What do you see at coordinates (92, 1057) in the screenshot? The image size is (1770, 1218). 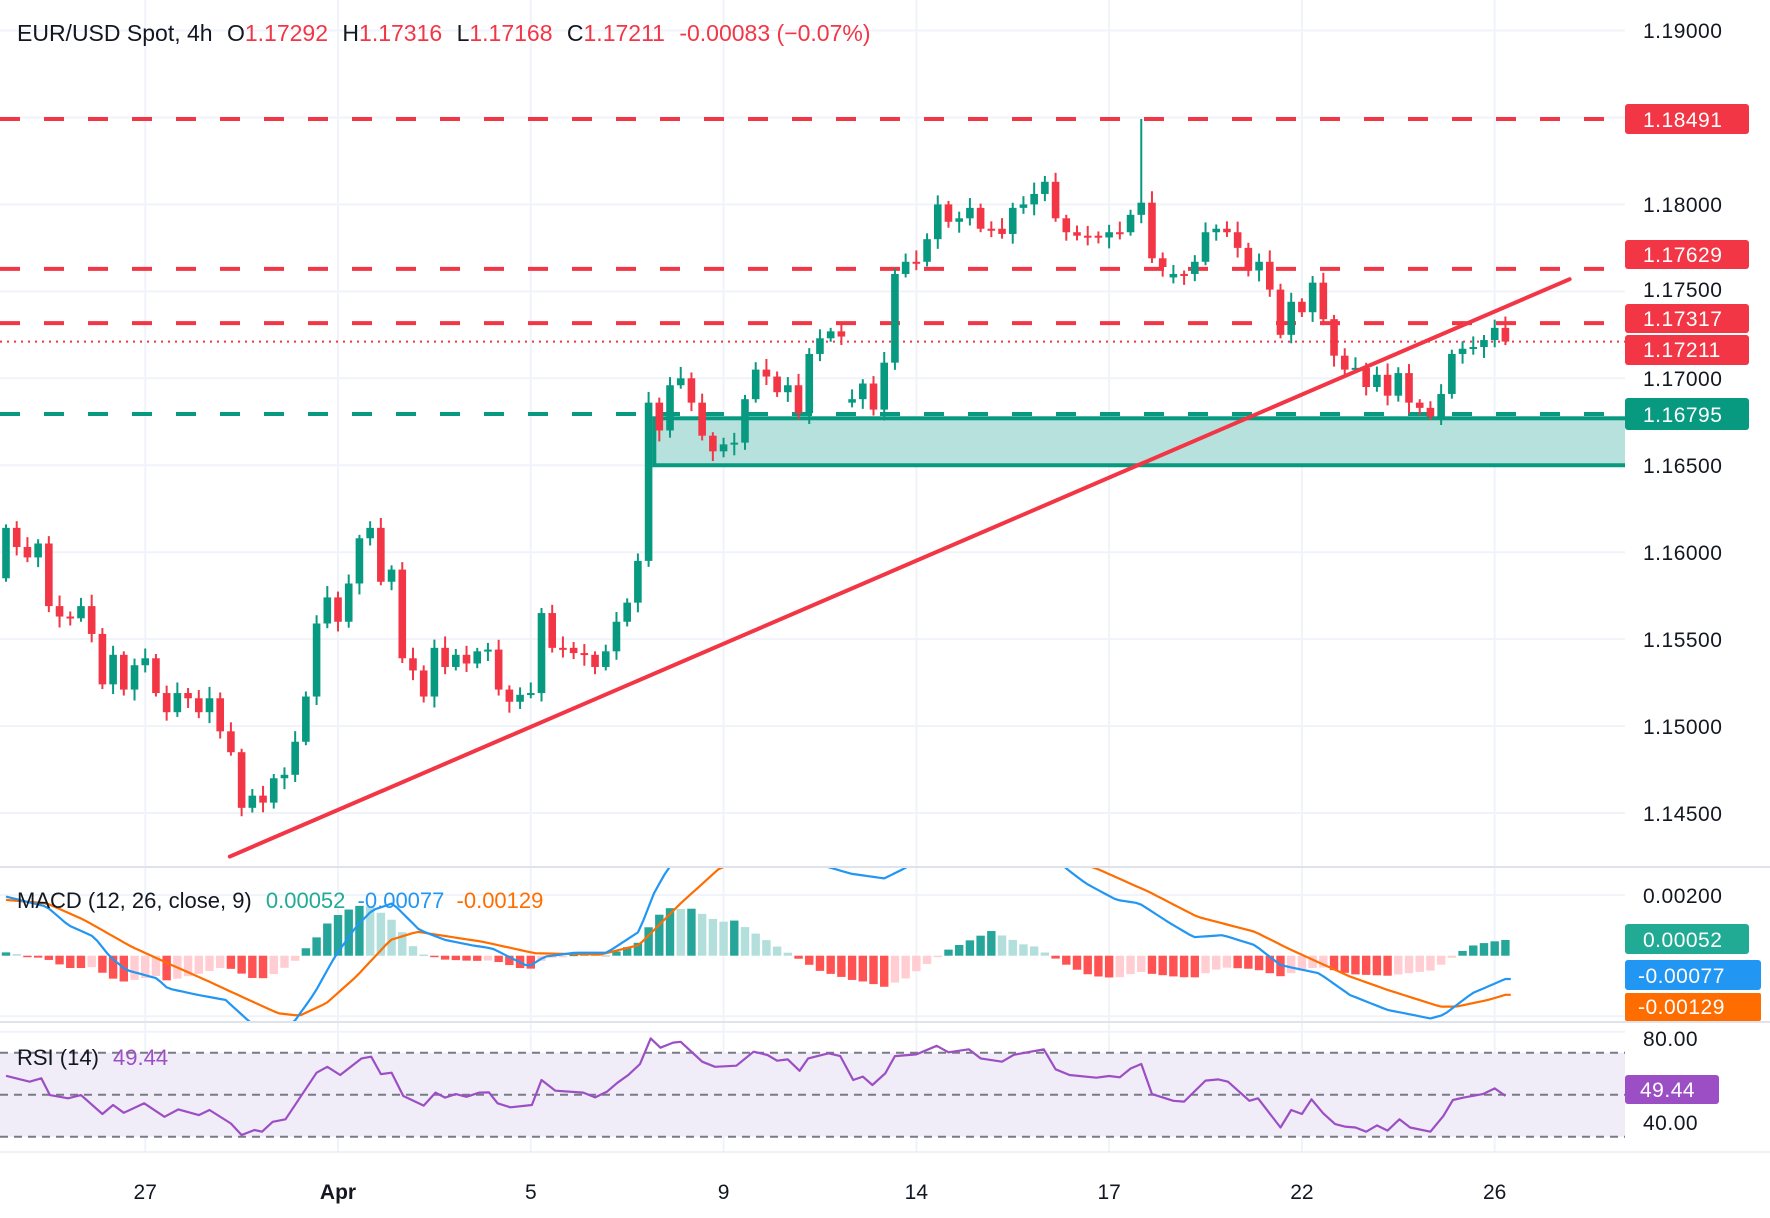 I see `rsi-legend: RSI (14) 49.44` at bounding box center [92, 1057].